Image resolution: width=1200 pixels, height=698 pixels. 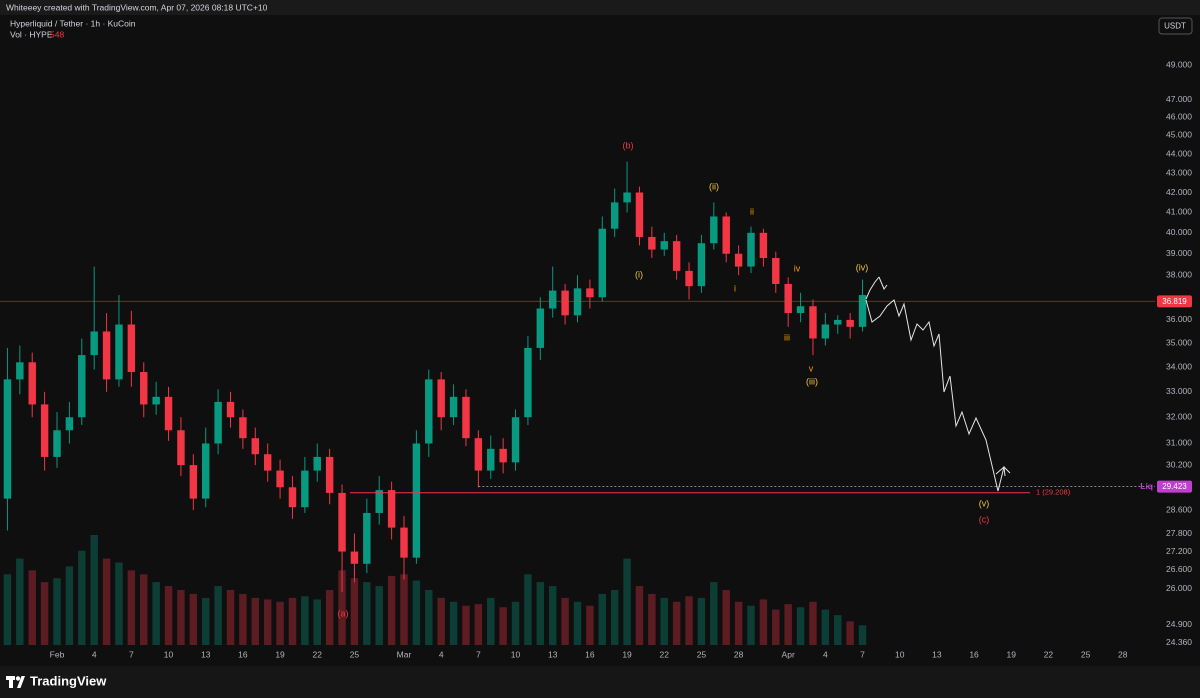 What do you see at coordinates (900, 654) in the screenshot?
I see `x-tick-label: 10` at bounding box center [900, 654].